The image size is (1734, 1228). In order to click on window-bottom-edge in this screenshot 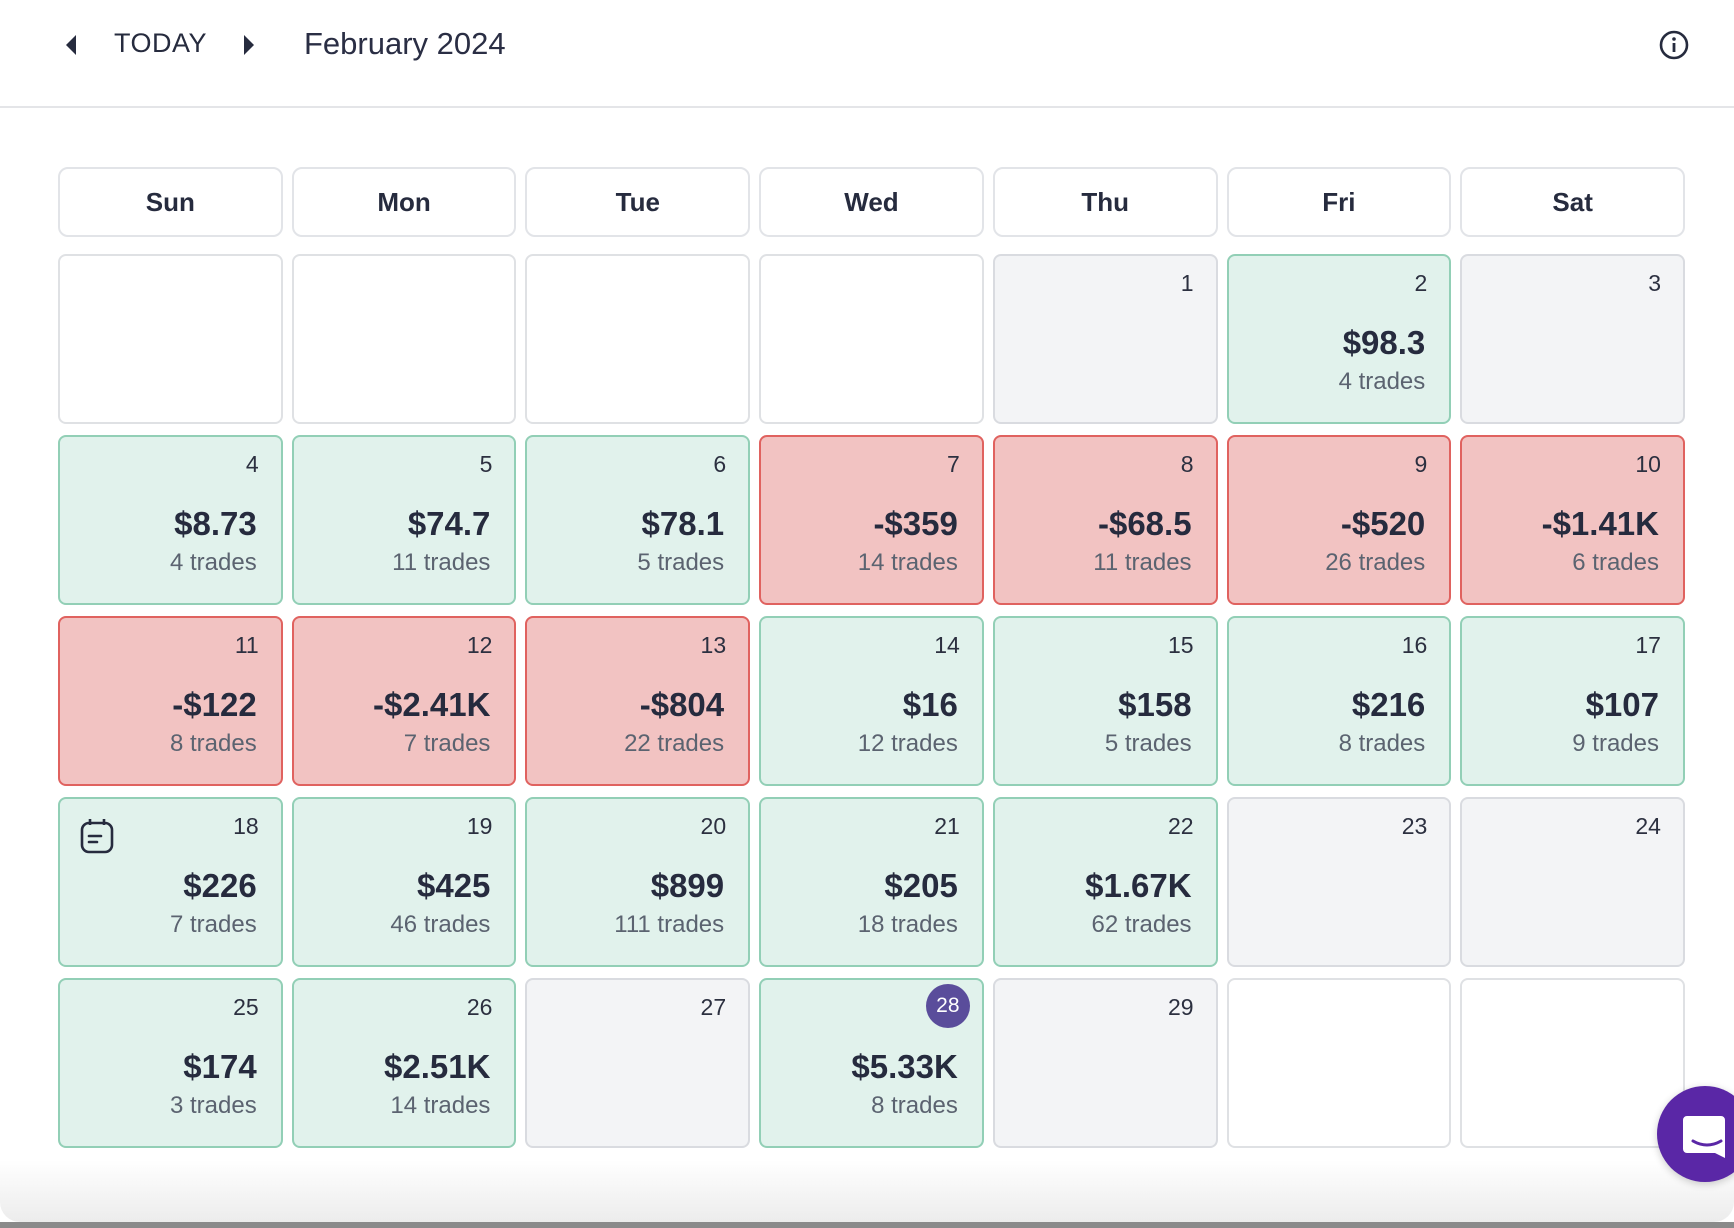, I will do `click(867, 1225)`.